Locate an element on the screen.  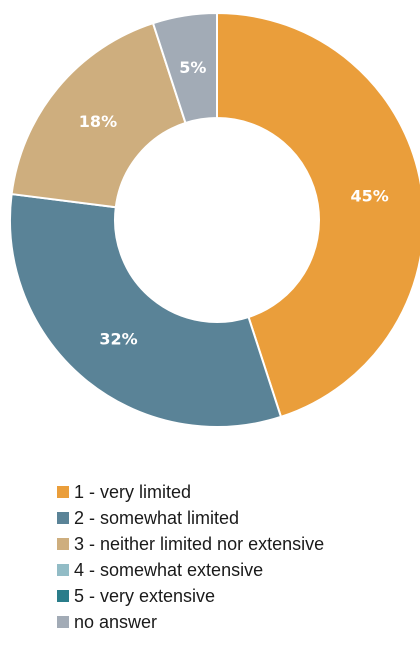
slice-value-label: 32% is located at coordinates (118, 339).